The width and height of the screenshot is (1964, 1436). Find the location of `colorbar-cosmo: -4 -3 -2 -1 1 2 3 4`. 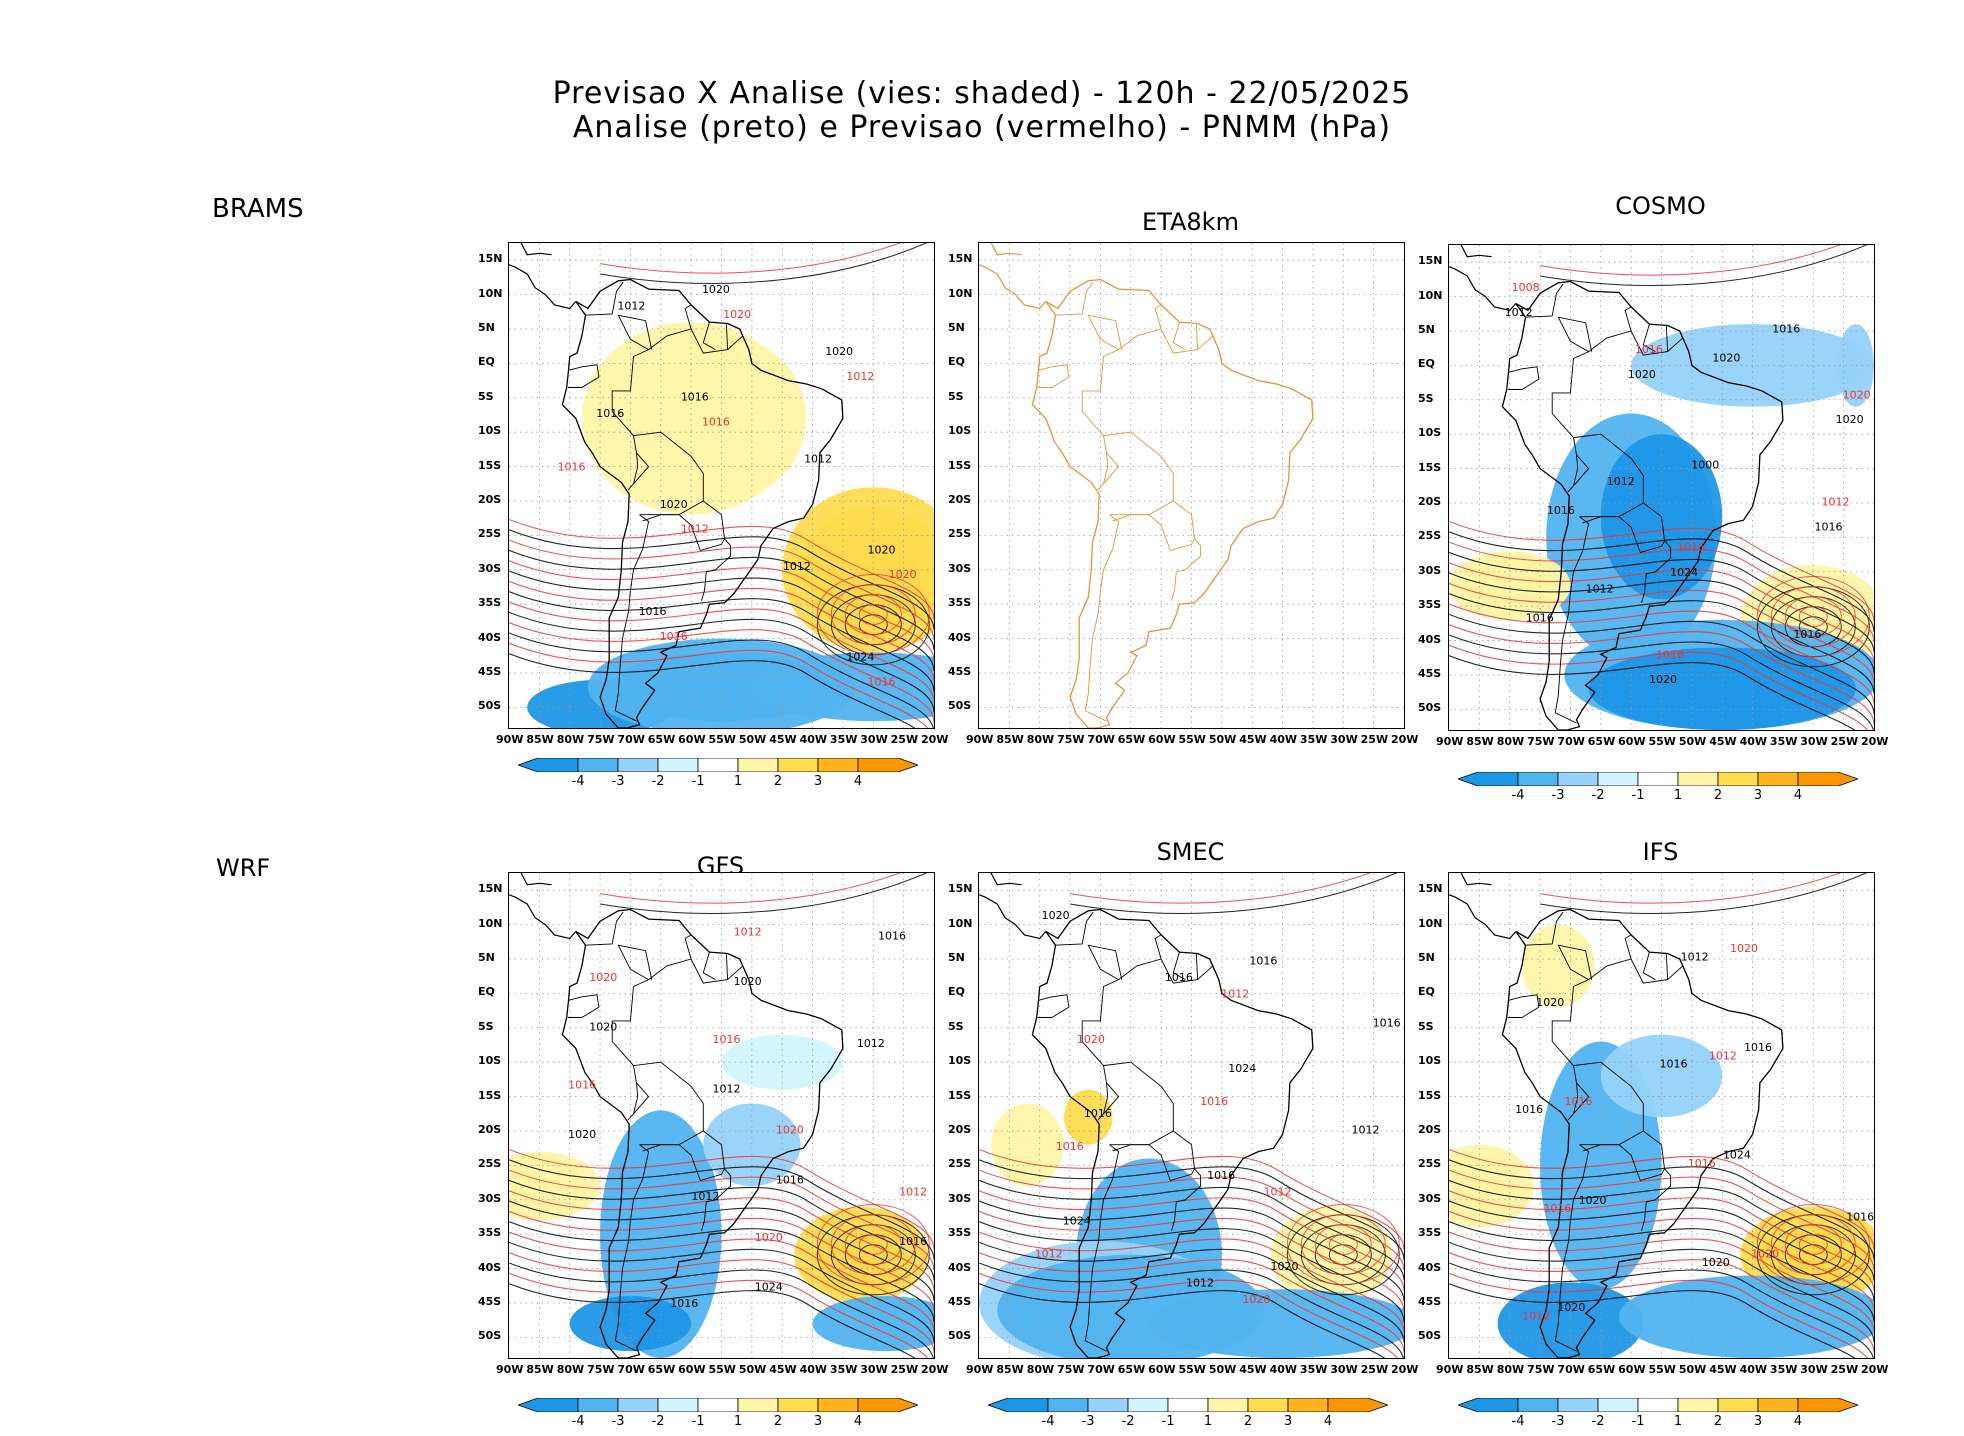

colorbar-cosmo: -4 -3 -2 -1 1 2 3 4 is located at coordinates (1658, 790).